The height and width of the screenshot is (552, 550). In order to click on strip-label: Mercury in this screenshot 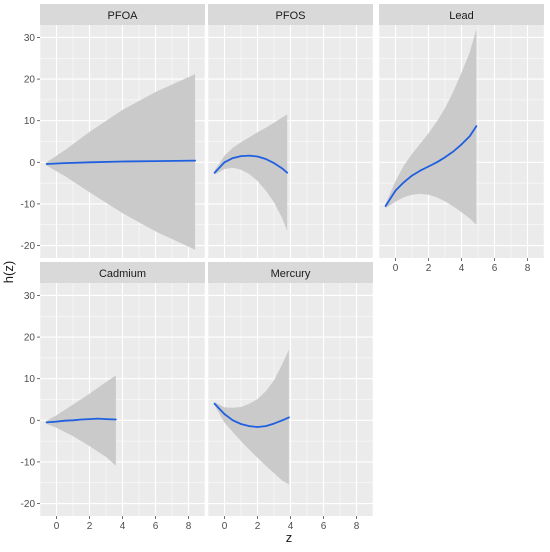, I will do `click(291, 274)`.